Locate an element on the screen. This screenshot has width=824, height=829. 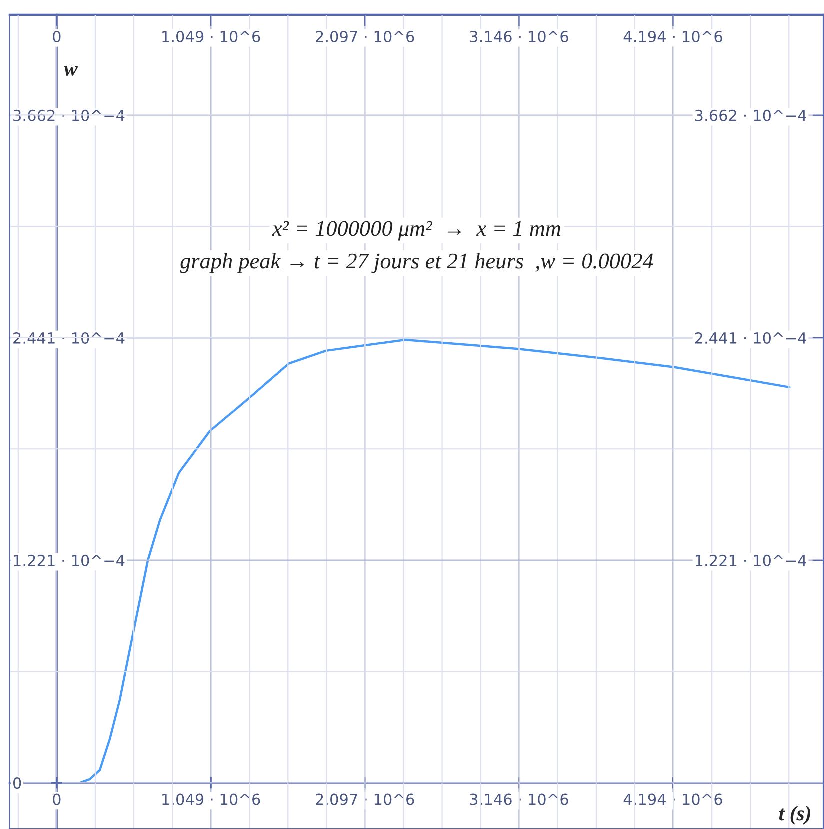
y2-tick-label: 1.221 · 10^−4 is located at coordinates (751, 560).